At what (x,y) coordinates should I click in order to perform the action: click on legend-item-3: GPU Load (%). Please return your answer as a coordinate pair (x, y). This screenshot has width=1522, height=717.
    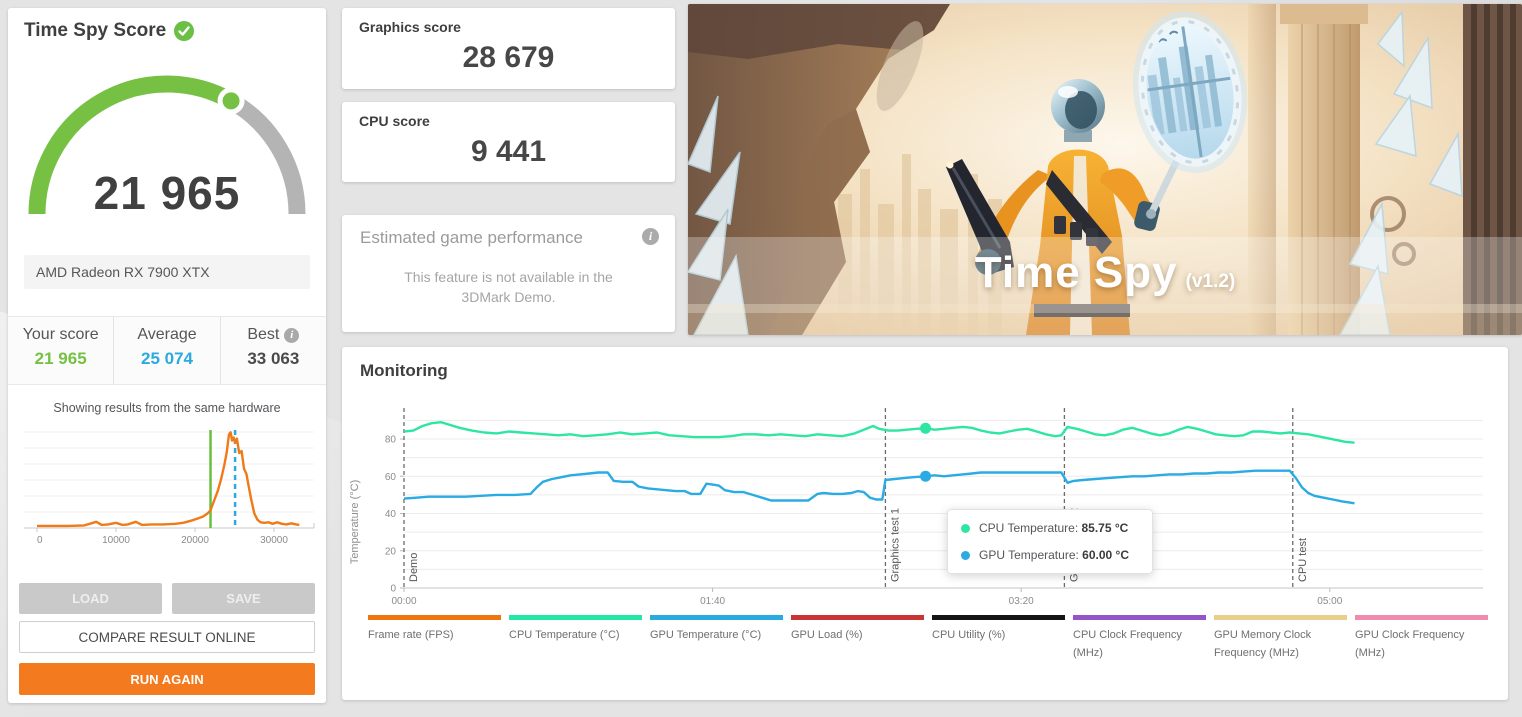
    Looking at the image, I should click on (861, 638).